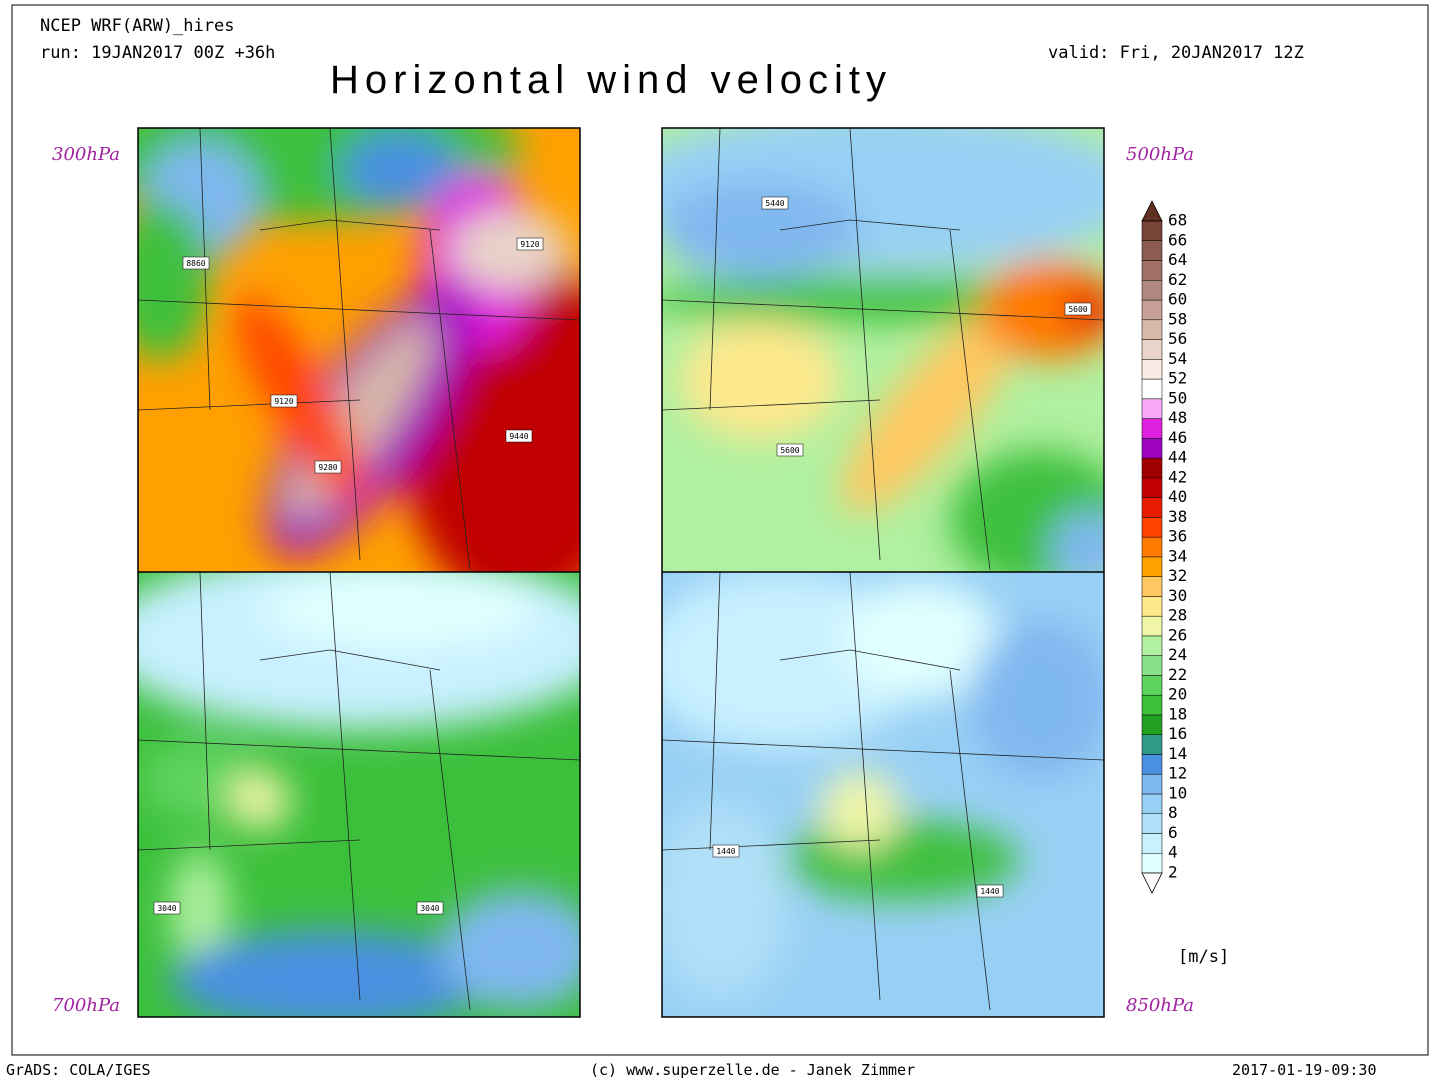 Image resolution: width=1440 pixels, height=1080 pixels. What do you see at coordinates (1177, 378) in the screenshot?
I see `colorbar-label: 52` at bounding box center [1177, 378].